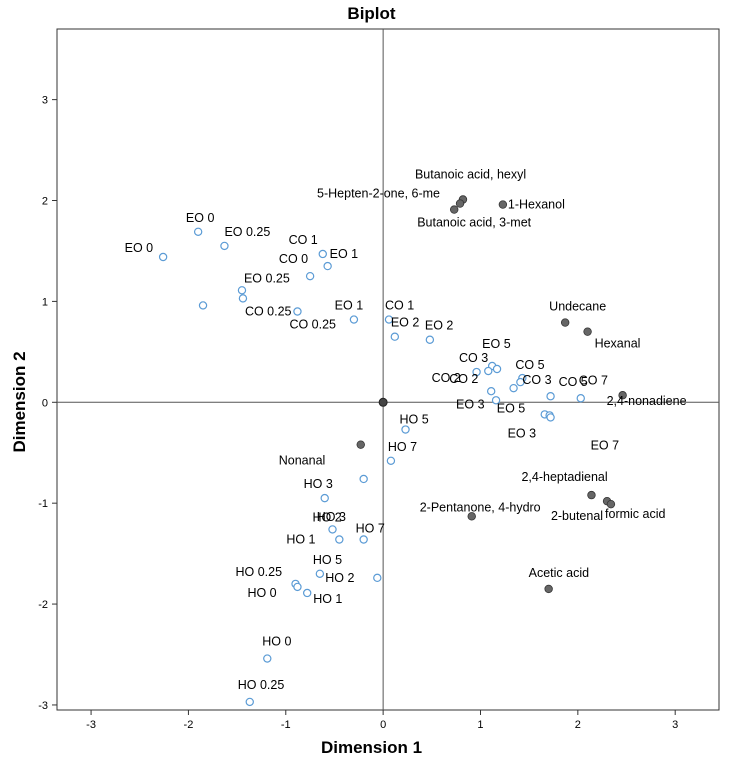 This screenshot has width=743, height=768. What do you see at coordinates (577, 516) in the screenshot?
I see `compound-label: 2-butenal` at bounding box center [577, 516].